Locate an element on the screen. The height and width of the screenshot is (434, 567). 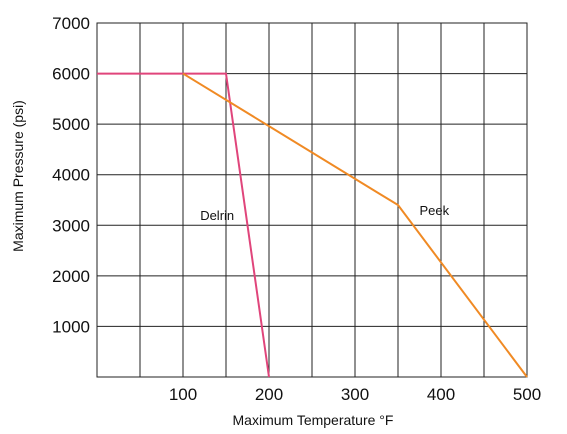
y-tick-label: 5000 is located at coordinates (71, 124).